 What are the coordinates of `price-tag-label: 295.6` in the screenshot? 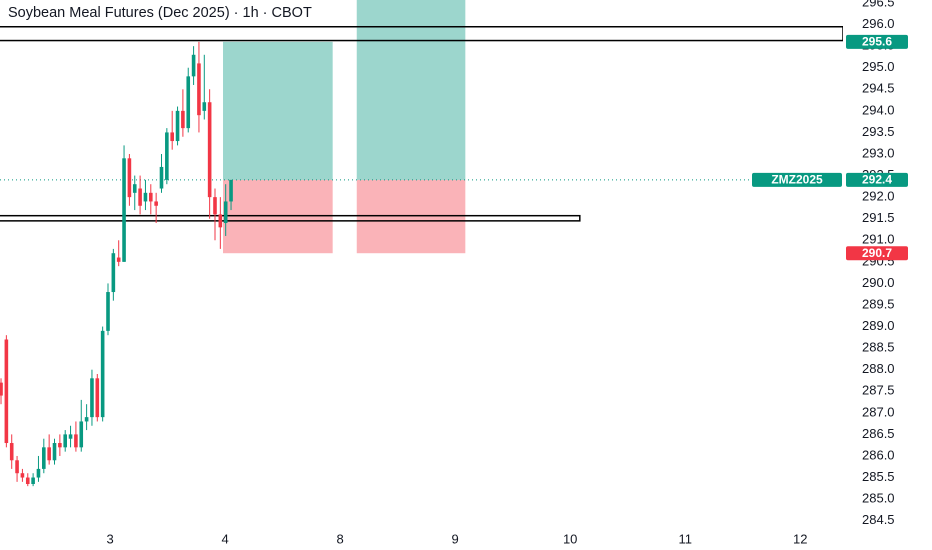 It's located at (877, 42).